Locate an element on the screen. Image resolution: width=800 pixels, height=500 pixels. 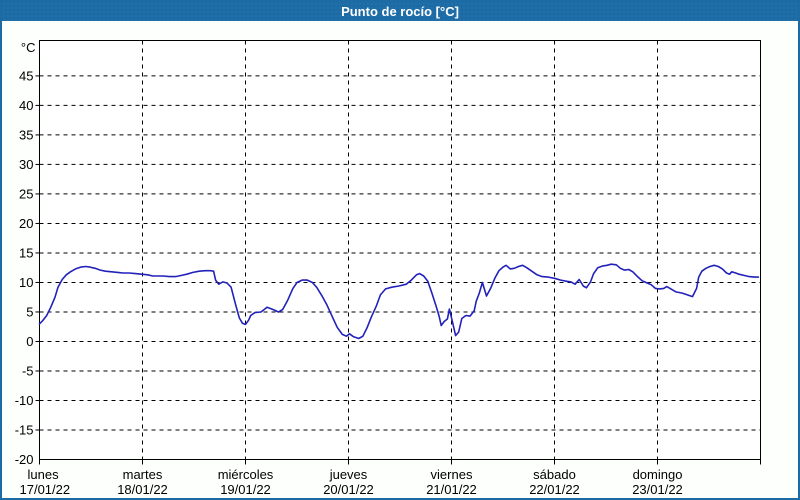
y-tick-label: 25 is located at coordinates (26, 193).